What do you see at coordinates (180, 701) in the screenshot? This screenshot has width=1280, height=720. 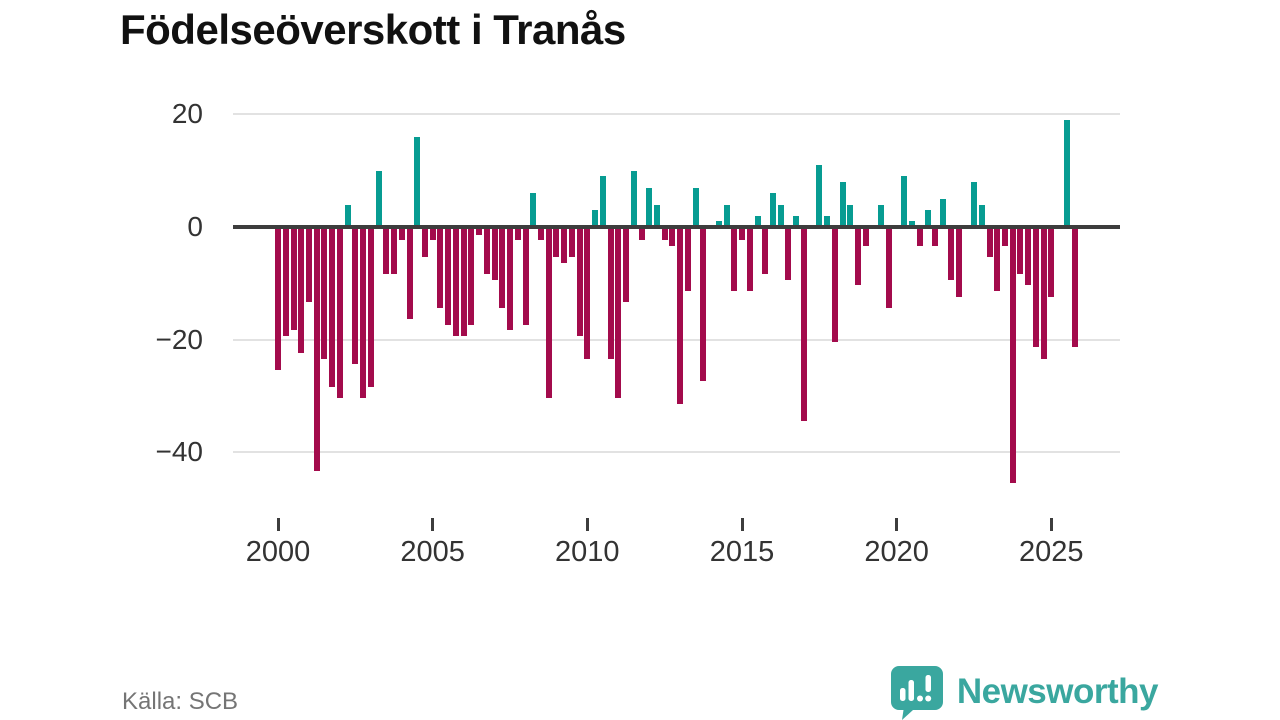 I see `source-note: Källa: SCB` at bounding box center [180, 701].